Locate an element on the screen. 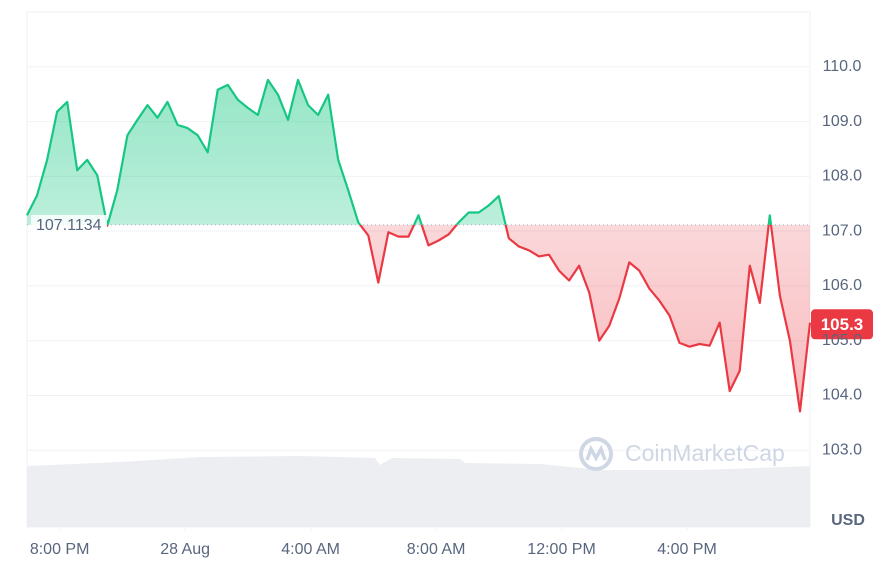 This screenshot has height=564, width=882. x-tick-label: 8:00 PM is located at coordinates (60, 549).